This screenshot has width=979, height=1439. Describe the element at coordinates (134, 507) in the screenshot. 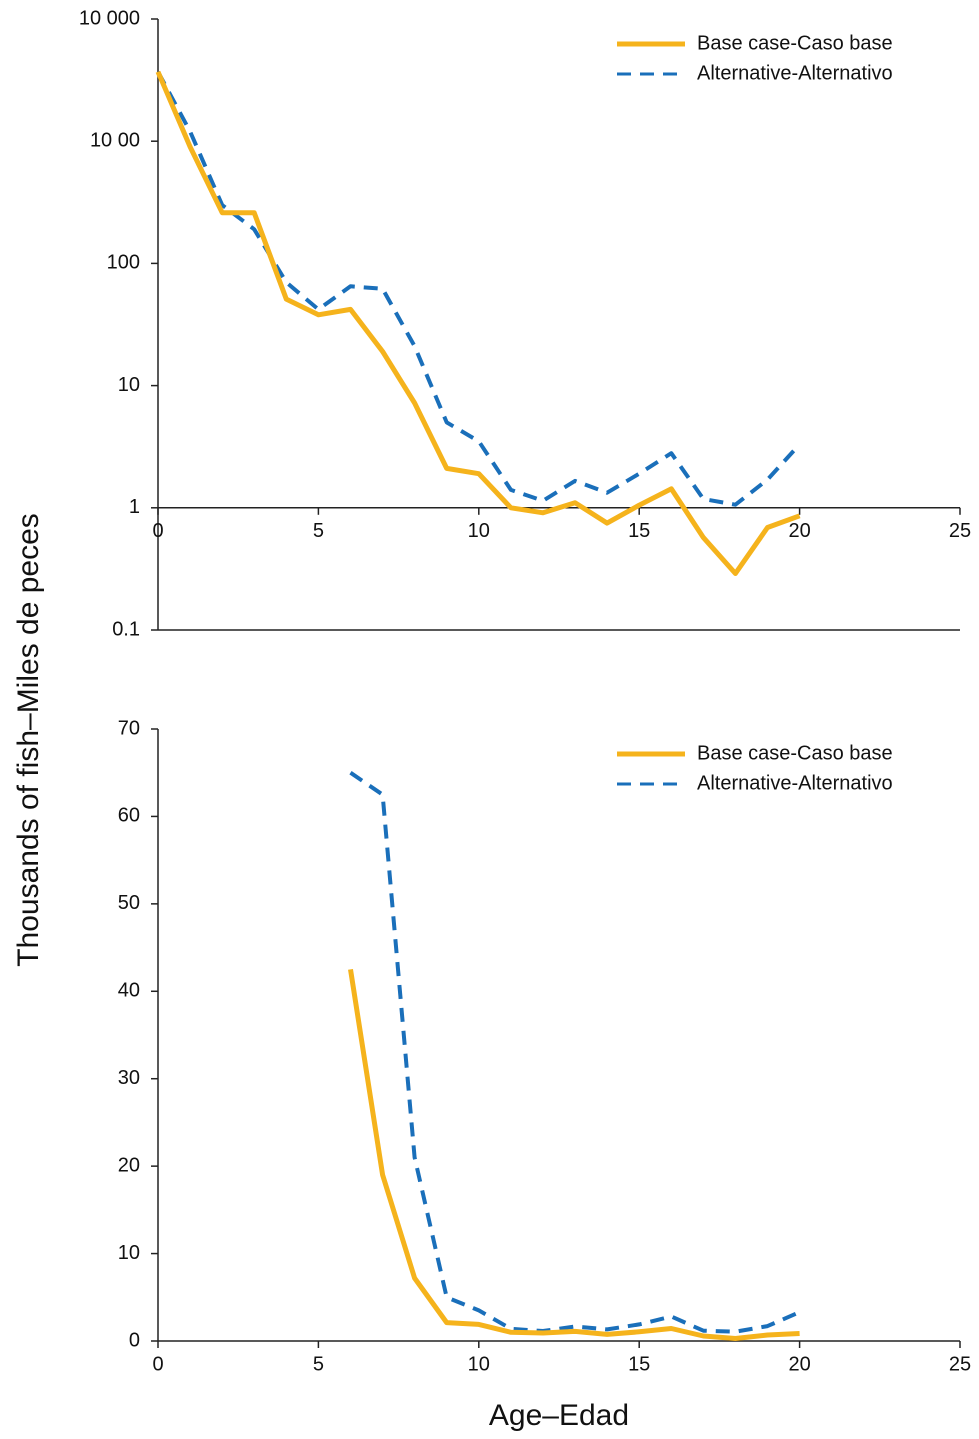

I see `y-tick-label: 1` at that location.